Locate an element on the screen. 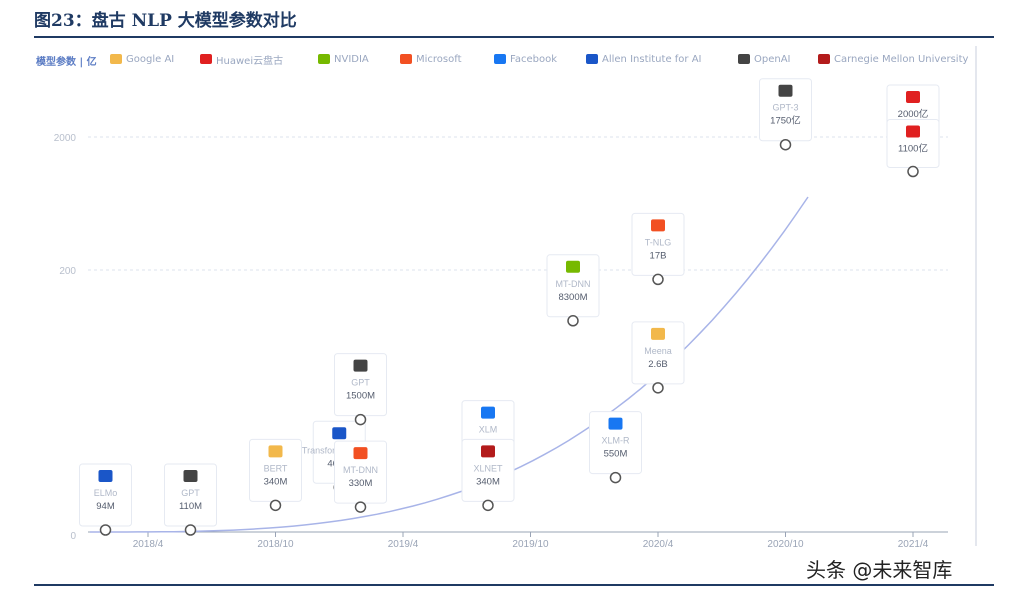  model-name: ELMo is located at coordinates (106, 493).